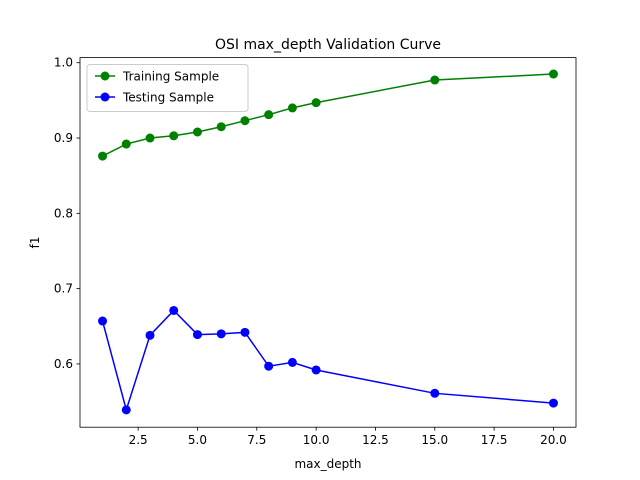 The height and width of the screenshot is (480, 640). I want to click on y-tick-label: 0.6, so click(63, 364).